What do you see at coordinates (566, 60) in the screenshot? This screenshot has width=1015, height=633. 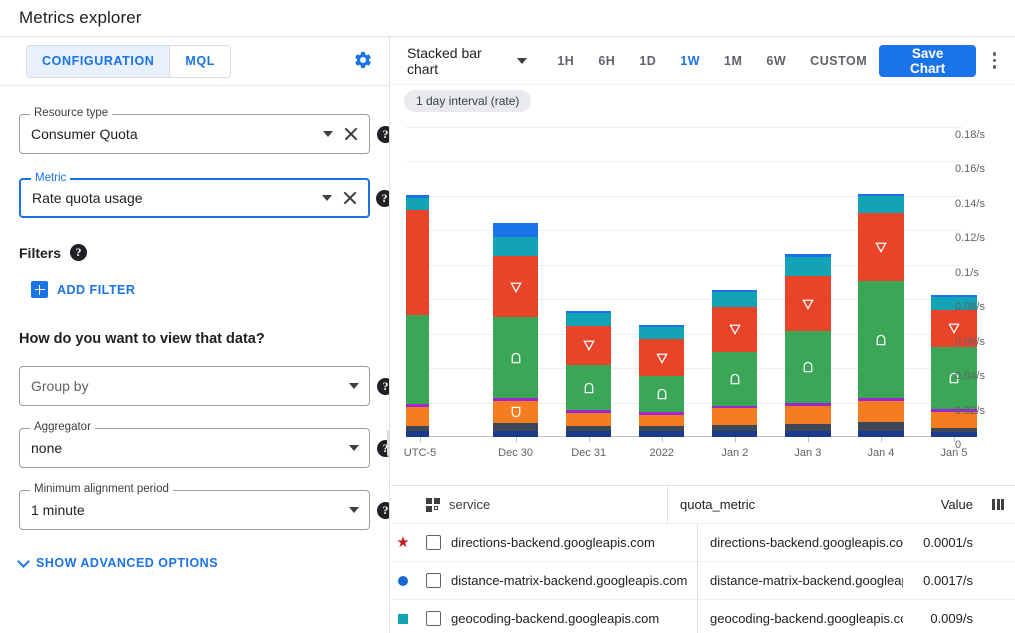 I see `range-1h: 1H` at bounding box center [566, 60].